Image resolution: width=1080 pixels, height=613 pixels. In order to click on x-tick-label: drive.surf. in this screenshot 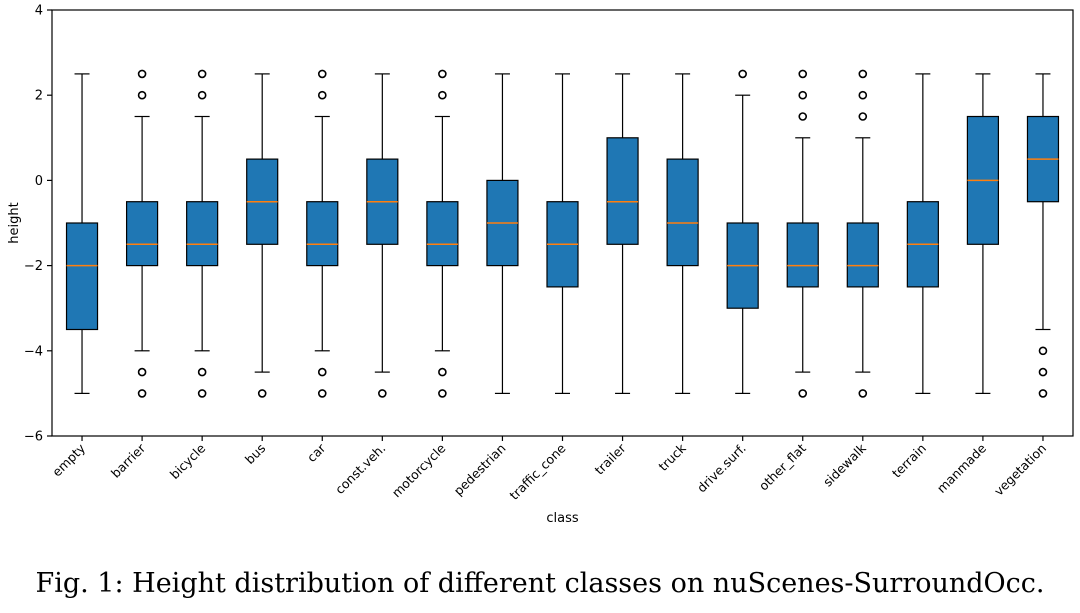, I will do `click(721, 468)`.